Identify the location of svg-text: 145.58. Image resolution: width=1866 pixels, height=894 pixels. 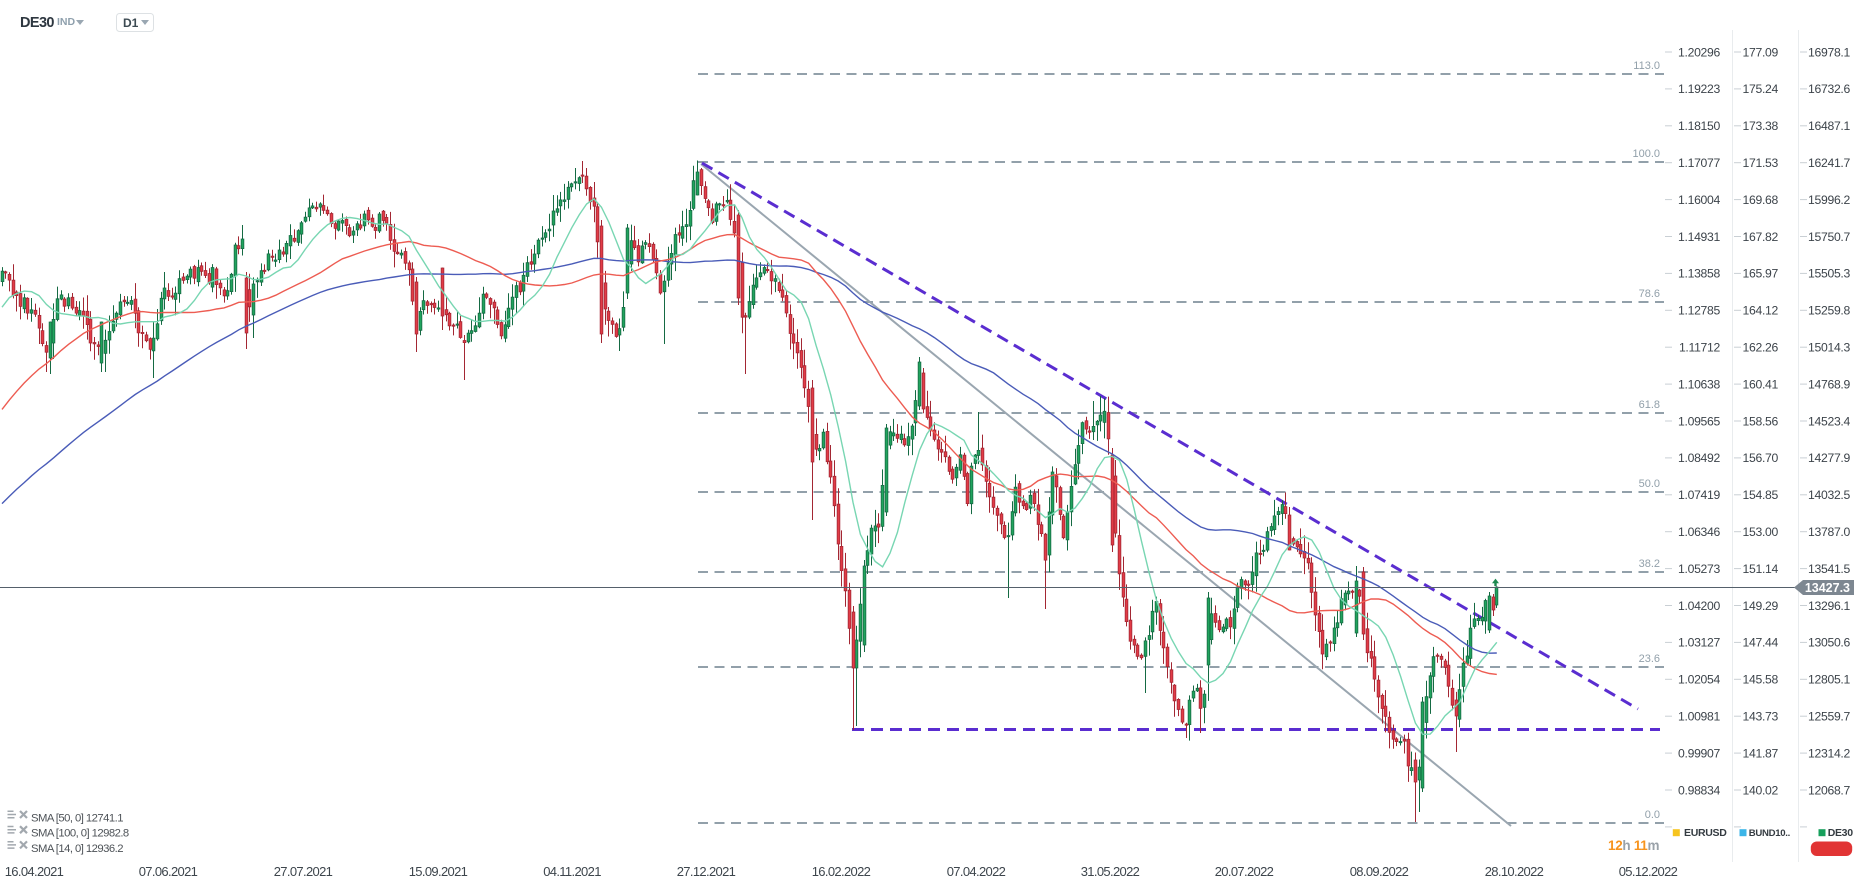
(1761, 680).